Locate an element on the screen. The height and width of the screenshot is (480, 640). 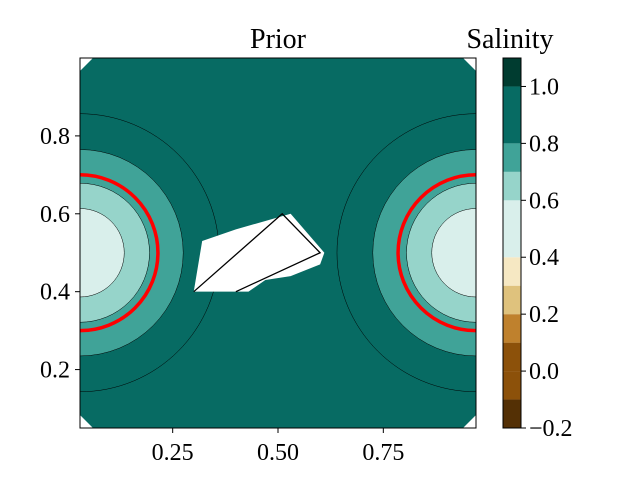
masked-region is located at coordinates (259, 252).